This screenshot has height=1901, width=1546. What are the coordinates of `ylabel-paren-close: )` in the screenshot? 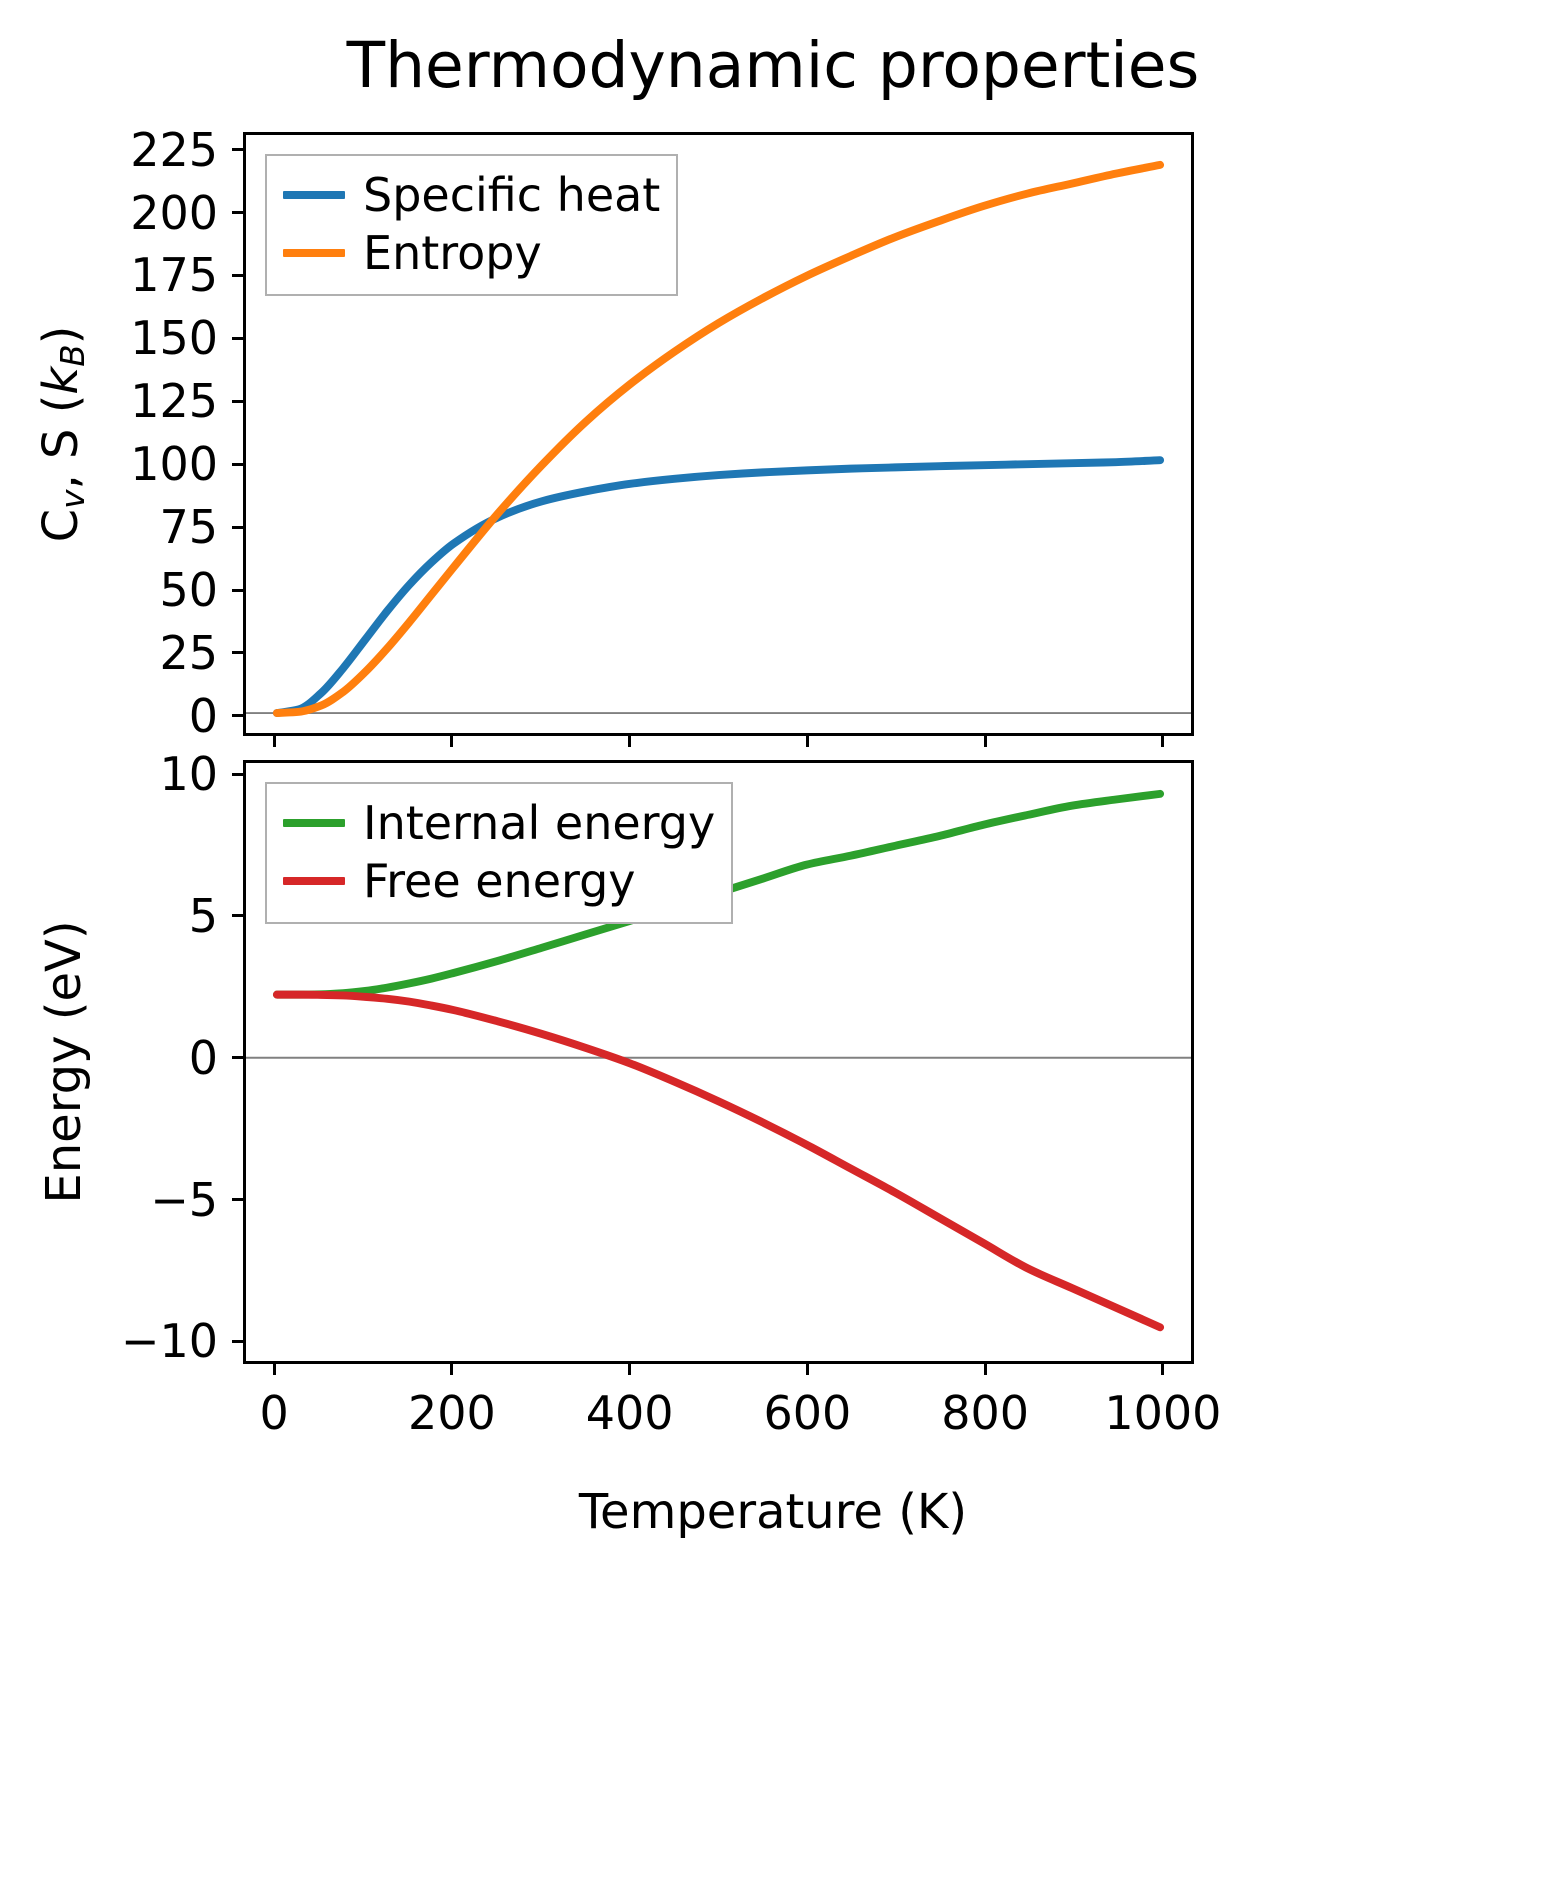 It's located at (60, 335).